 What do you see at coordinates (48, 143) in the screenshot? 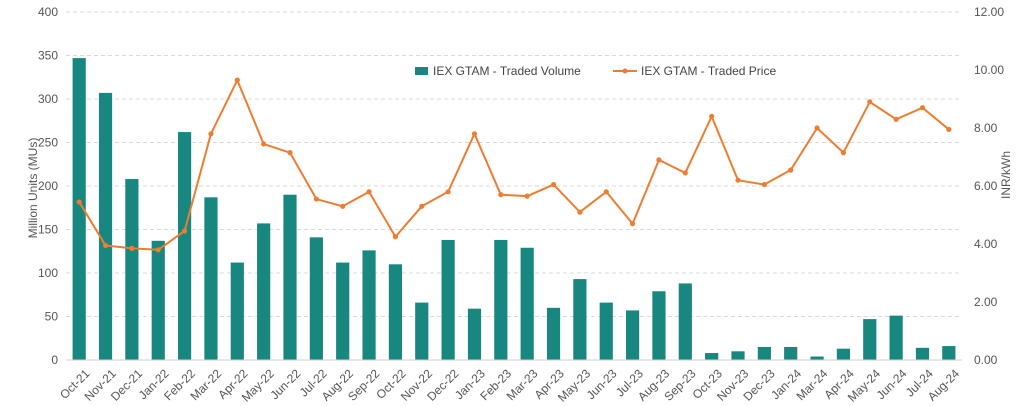
I see `y-tick-label: 250` at bounding box center [48, 143].